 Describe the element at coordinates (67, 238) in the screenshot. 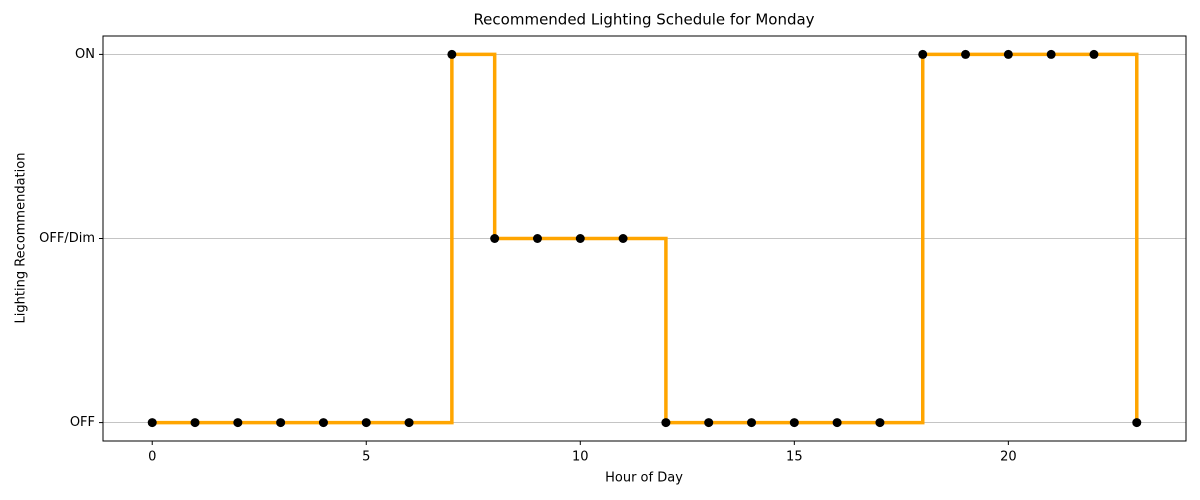

I see `y-tick-label: OFF/Dim` at that location.